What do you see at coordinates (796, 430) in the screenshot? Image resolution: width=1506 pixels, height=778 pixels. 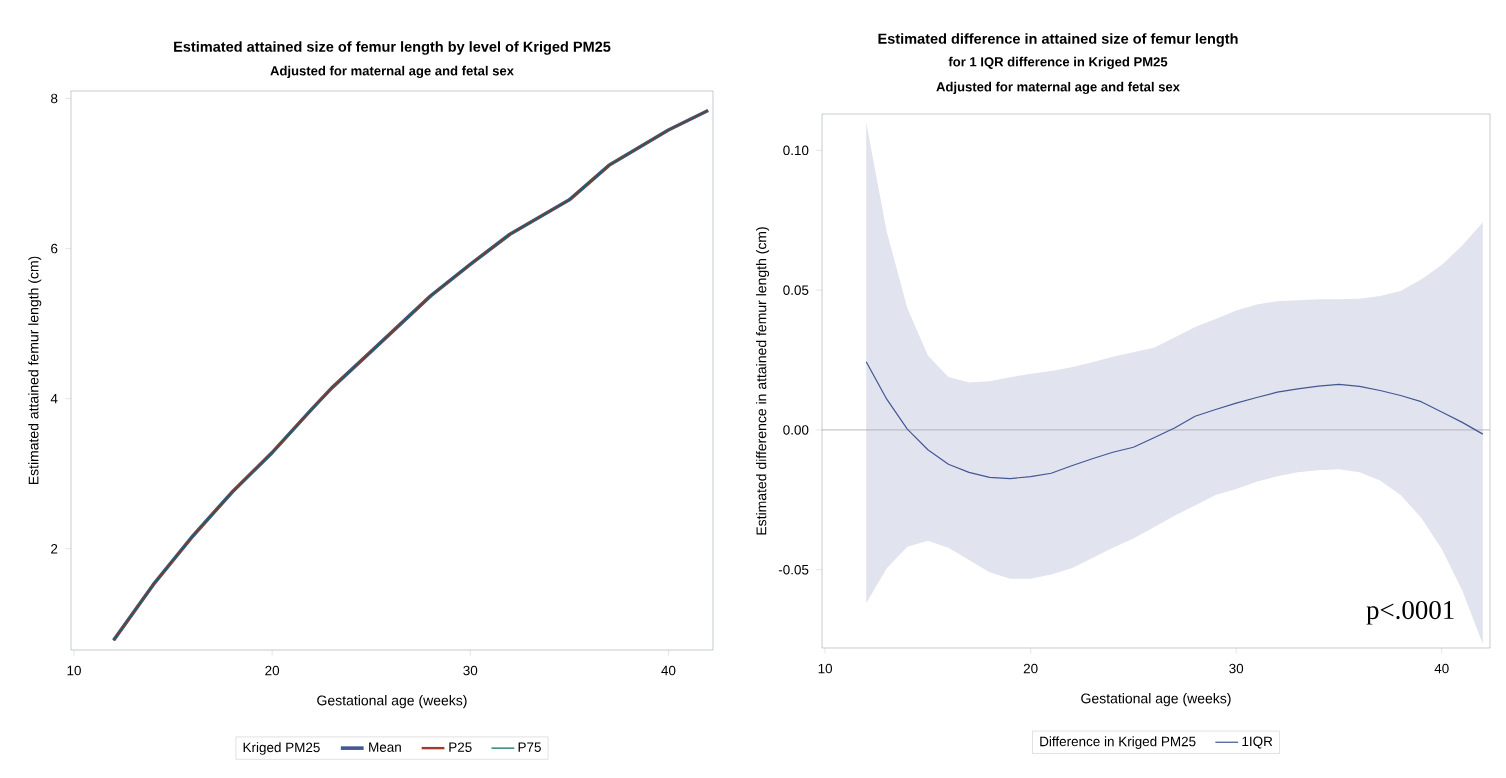 I see `y-tick-label: 0.00` at bounding box center [796, 430].